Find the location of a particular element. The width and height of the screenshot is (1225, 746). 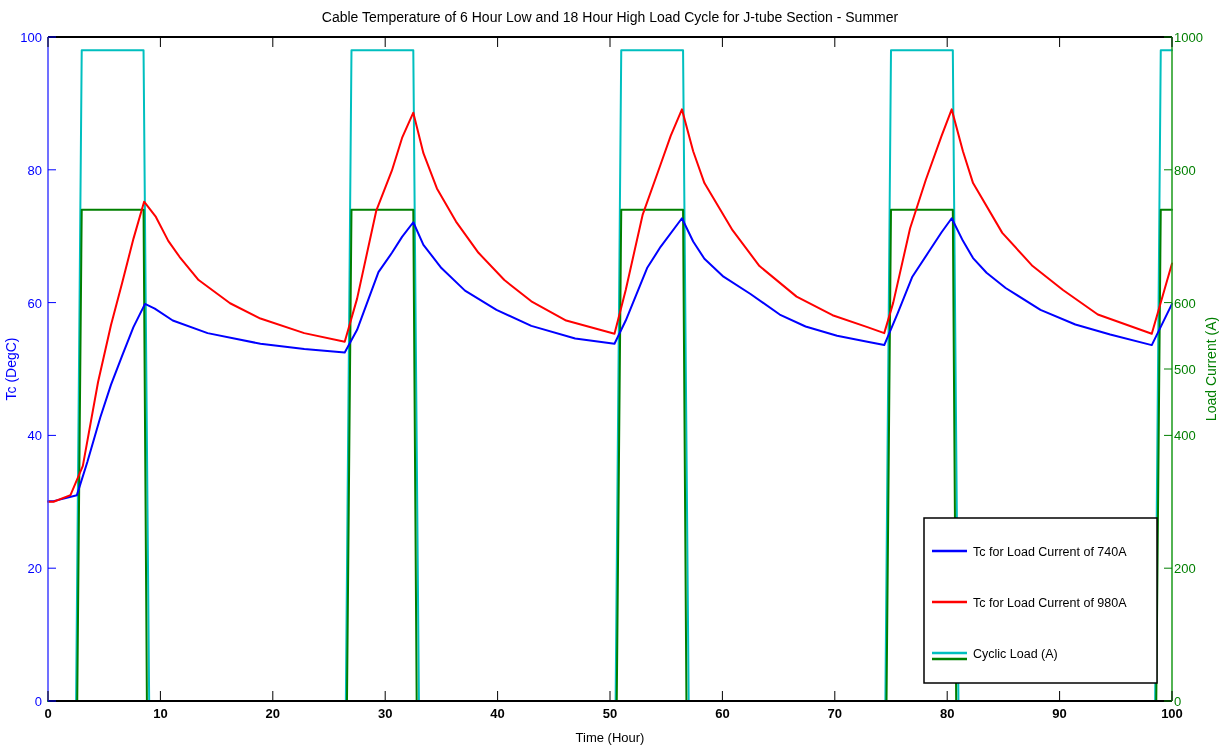

y-tick-label: 40 is located at coordinates (34, 436).